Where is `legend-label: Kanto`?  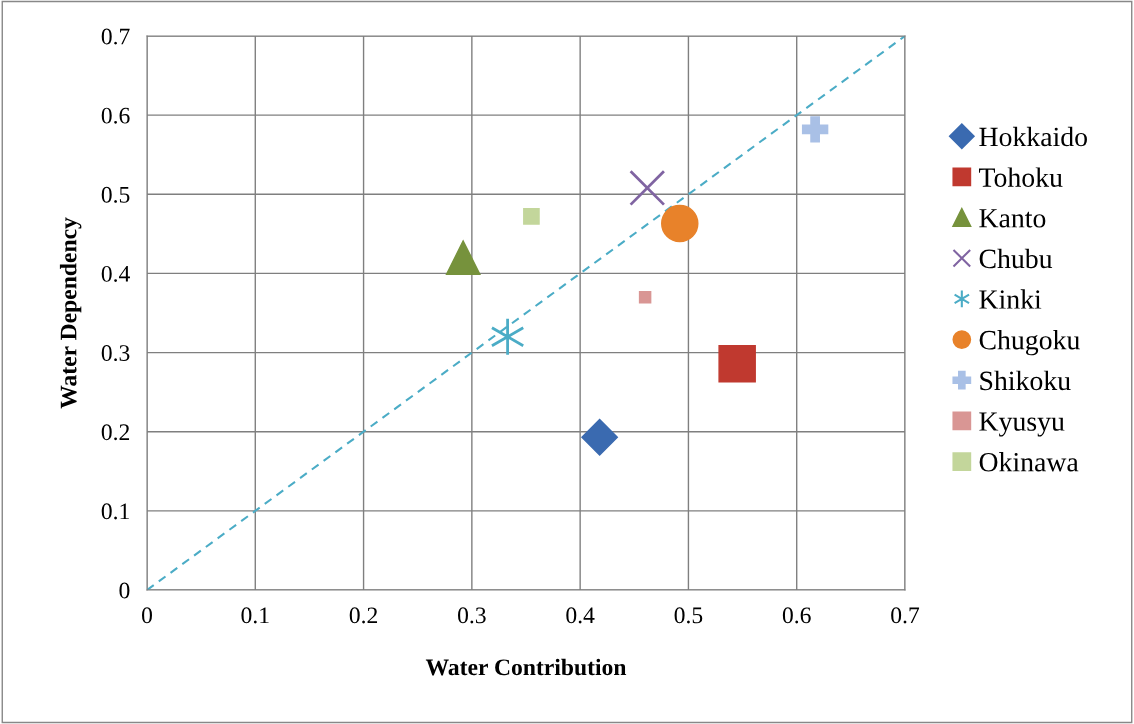 legend-label: Kanto is located at coordinates (1012, 218).